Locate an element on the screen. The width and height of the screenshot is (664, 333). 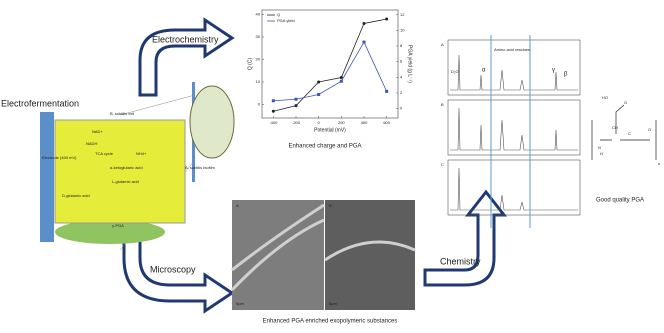
peak-label: γ is located at coordinates (553, 71).